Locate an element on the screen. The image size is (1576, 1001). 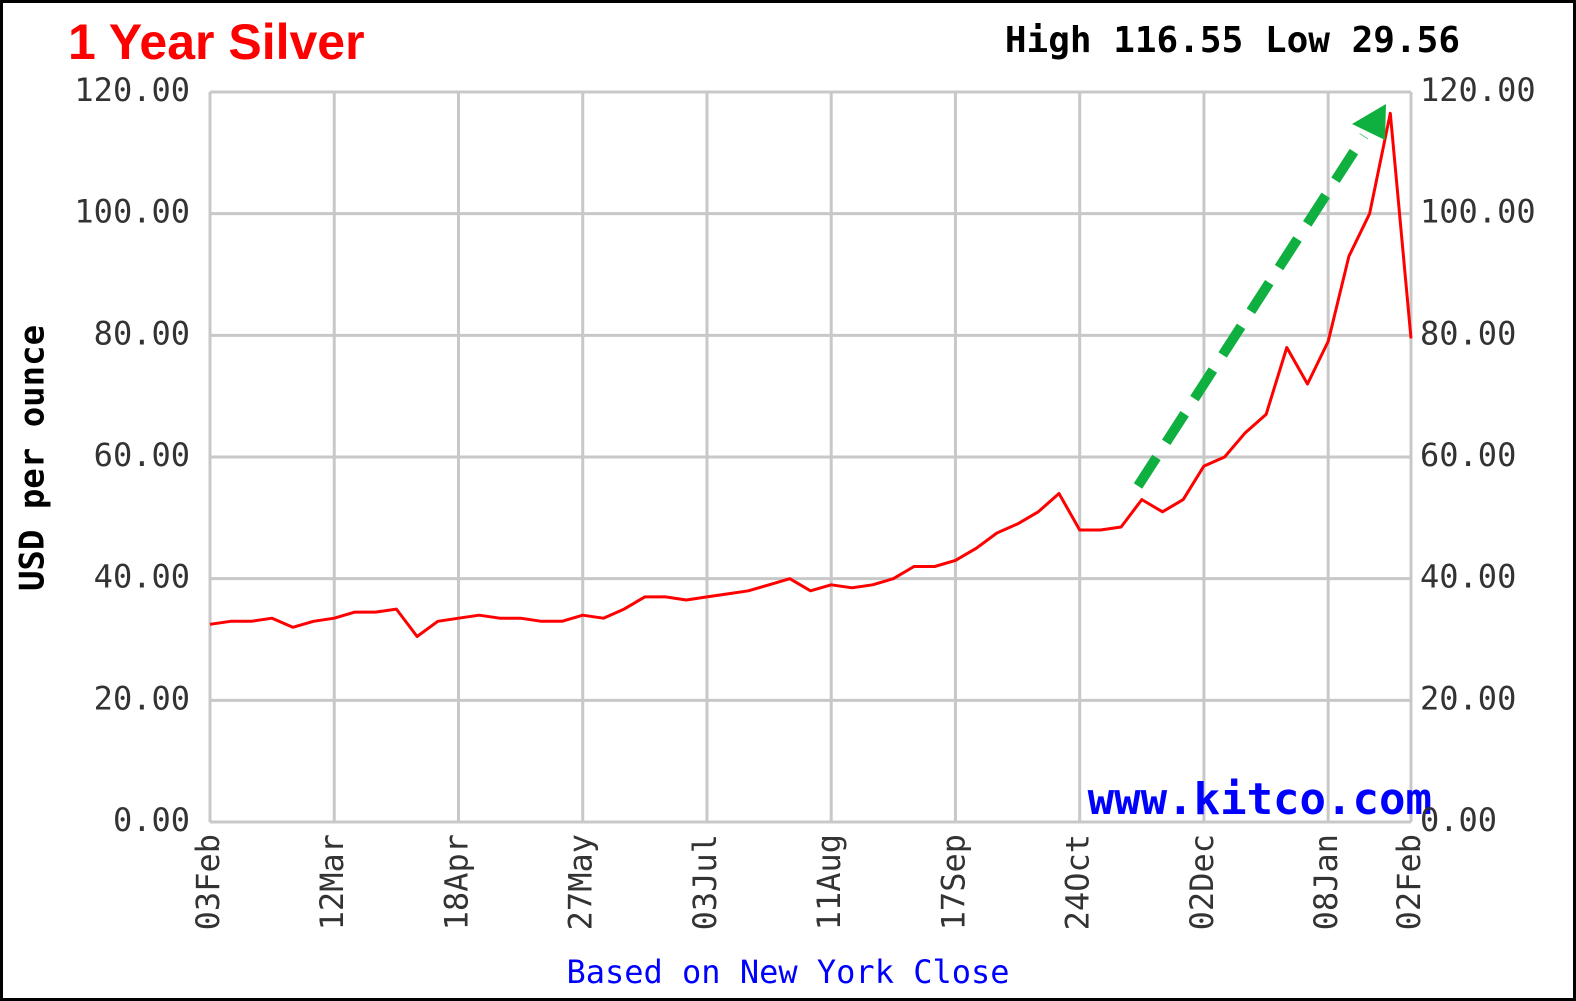
x-tick-label: 03Jul is located at coordinates (705, 882).